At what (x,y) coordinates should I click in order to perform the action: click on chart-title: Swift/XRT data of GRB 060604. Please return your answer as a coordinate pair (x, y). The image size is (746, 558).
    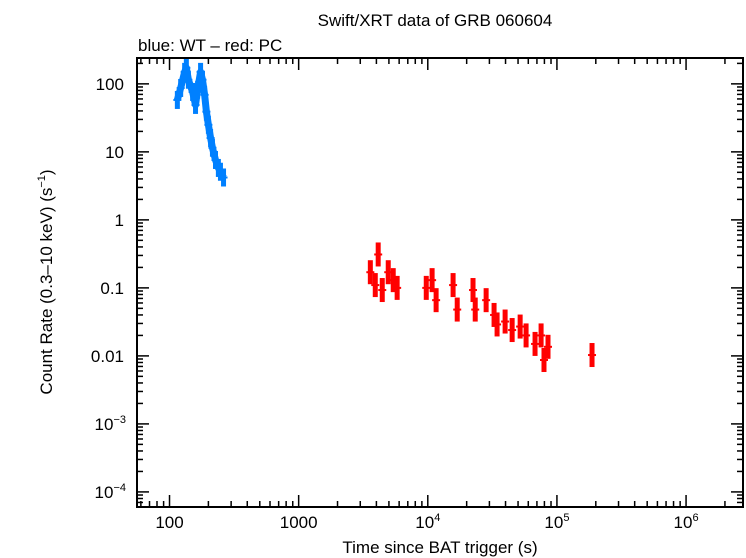
    Looking at the image, I should click on (435, 20).